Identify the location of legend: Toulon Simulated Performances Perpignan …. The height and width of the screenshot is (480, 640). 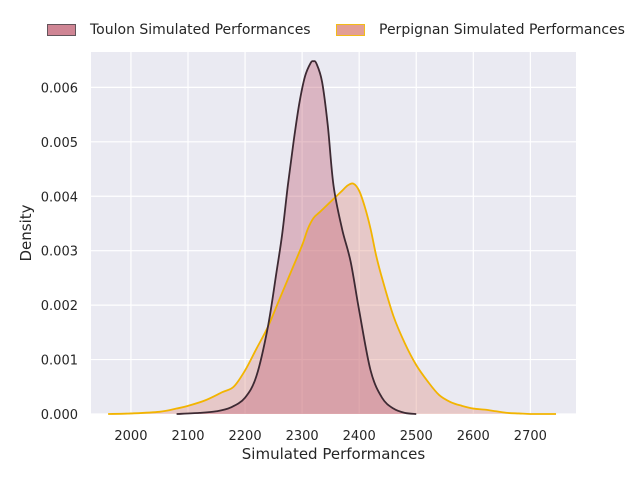
(320, 31).